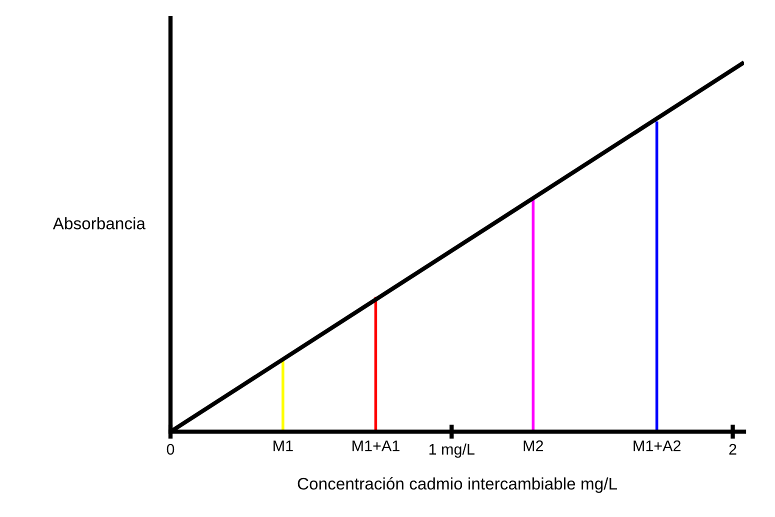 This screenshot has width=775, height=517. Describe the element at coordinates (457, 485) in the screenshot. I see `x-axis-title: Concentración cadmio intercambiable mg/L` at that location.